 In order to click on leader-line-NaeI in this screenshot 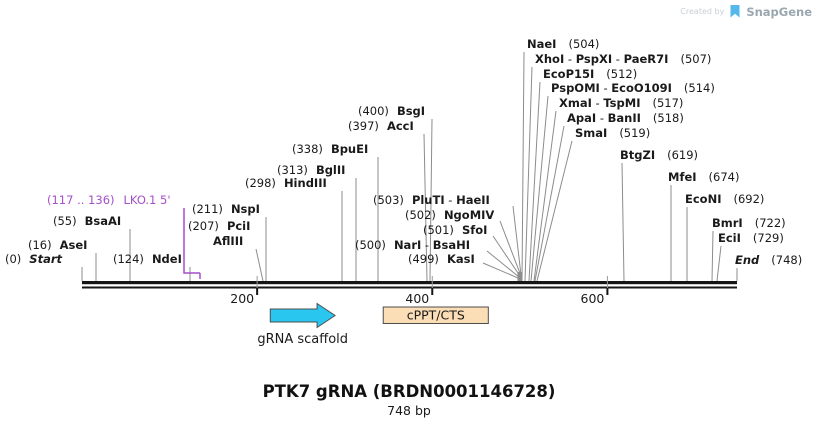, I will do `click(523, 166)`.